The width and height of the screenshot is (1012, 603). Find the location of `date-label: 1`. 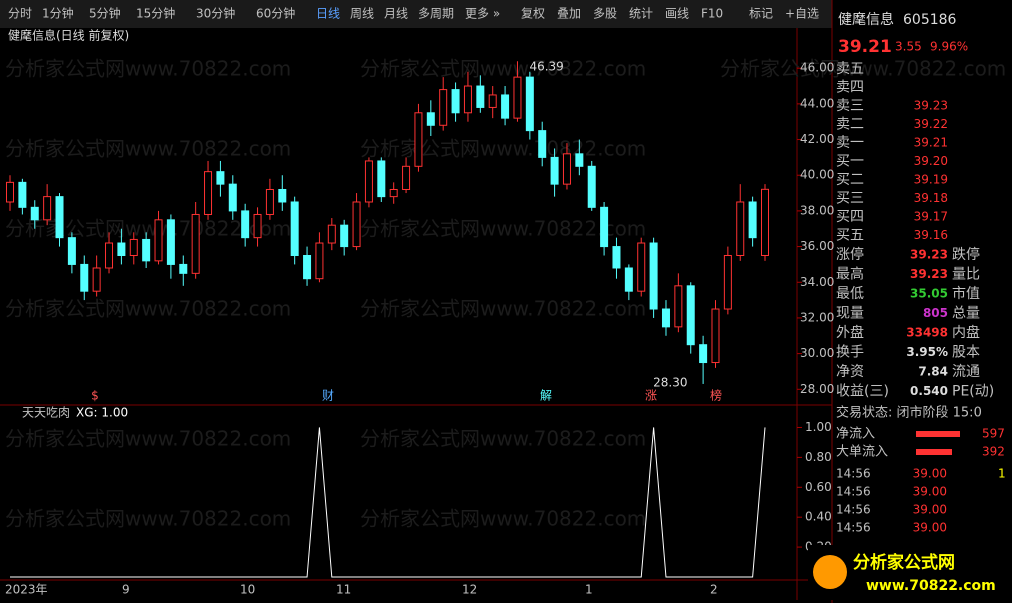

date-label: 1 is located at coordinates (589, 590).